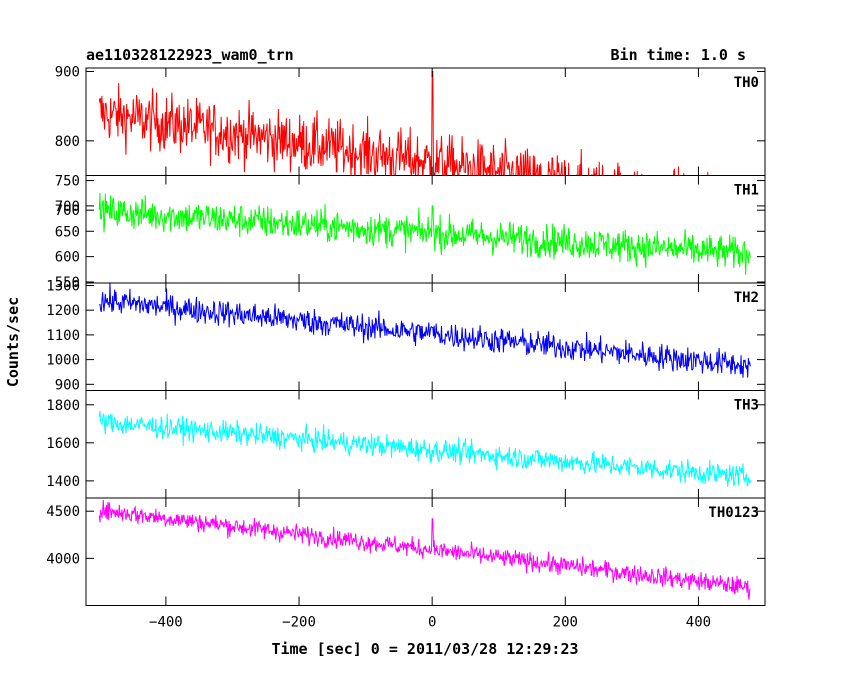 The height and width of the screenshot is (680, 850). Describe the element at coordinates (746, 83) in the screenshot. I see `panel-label: TH0` at that location.